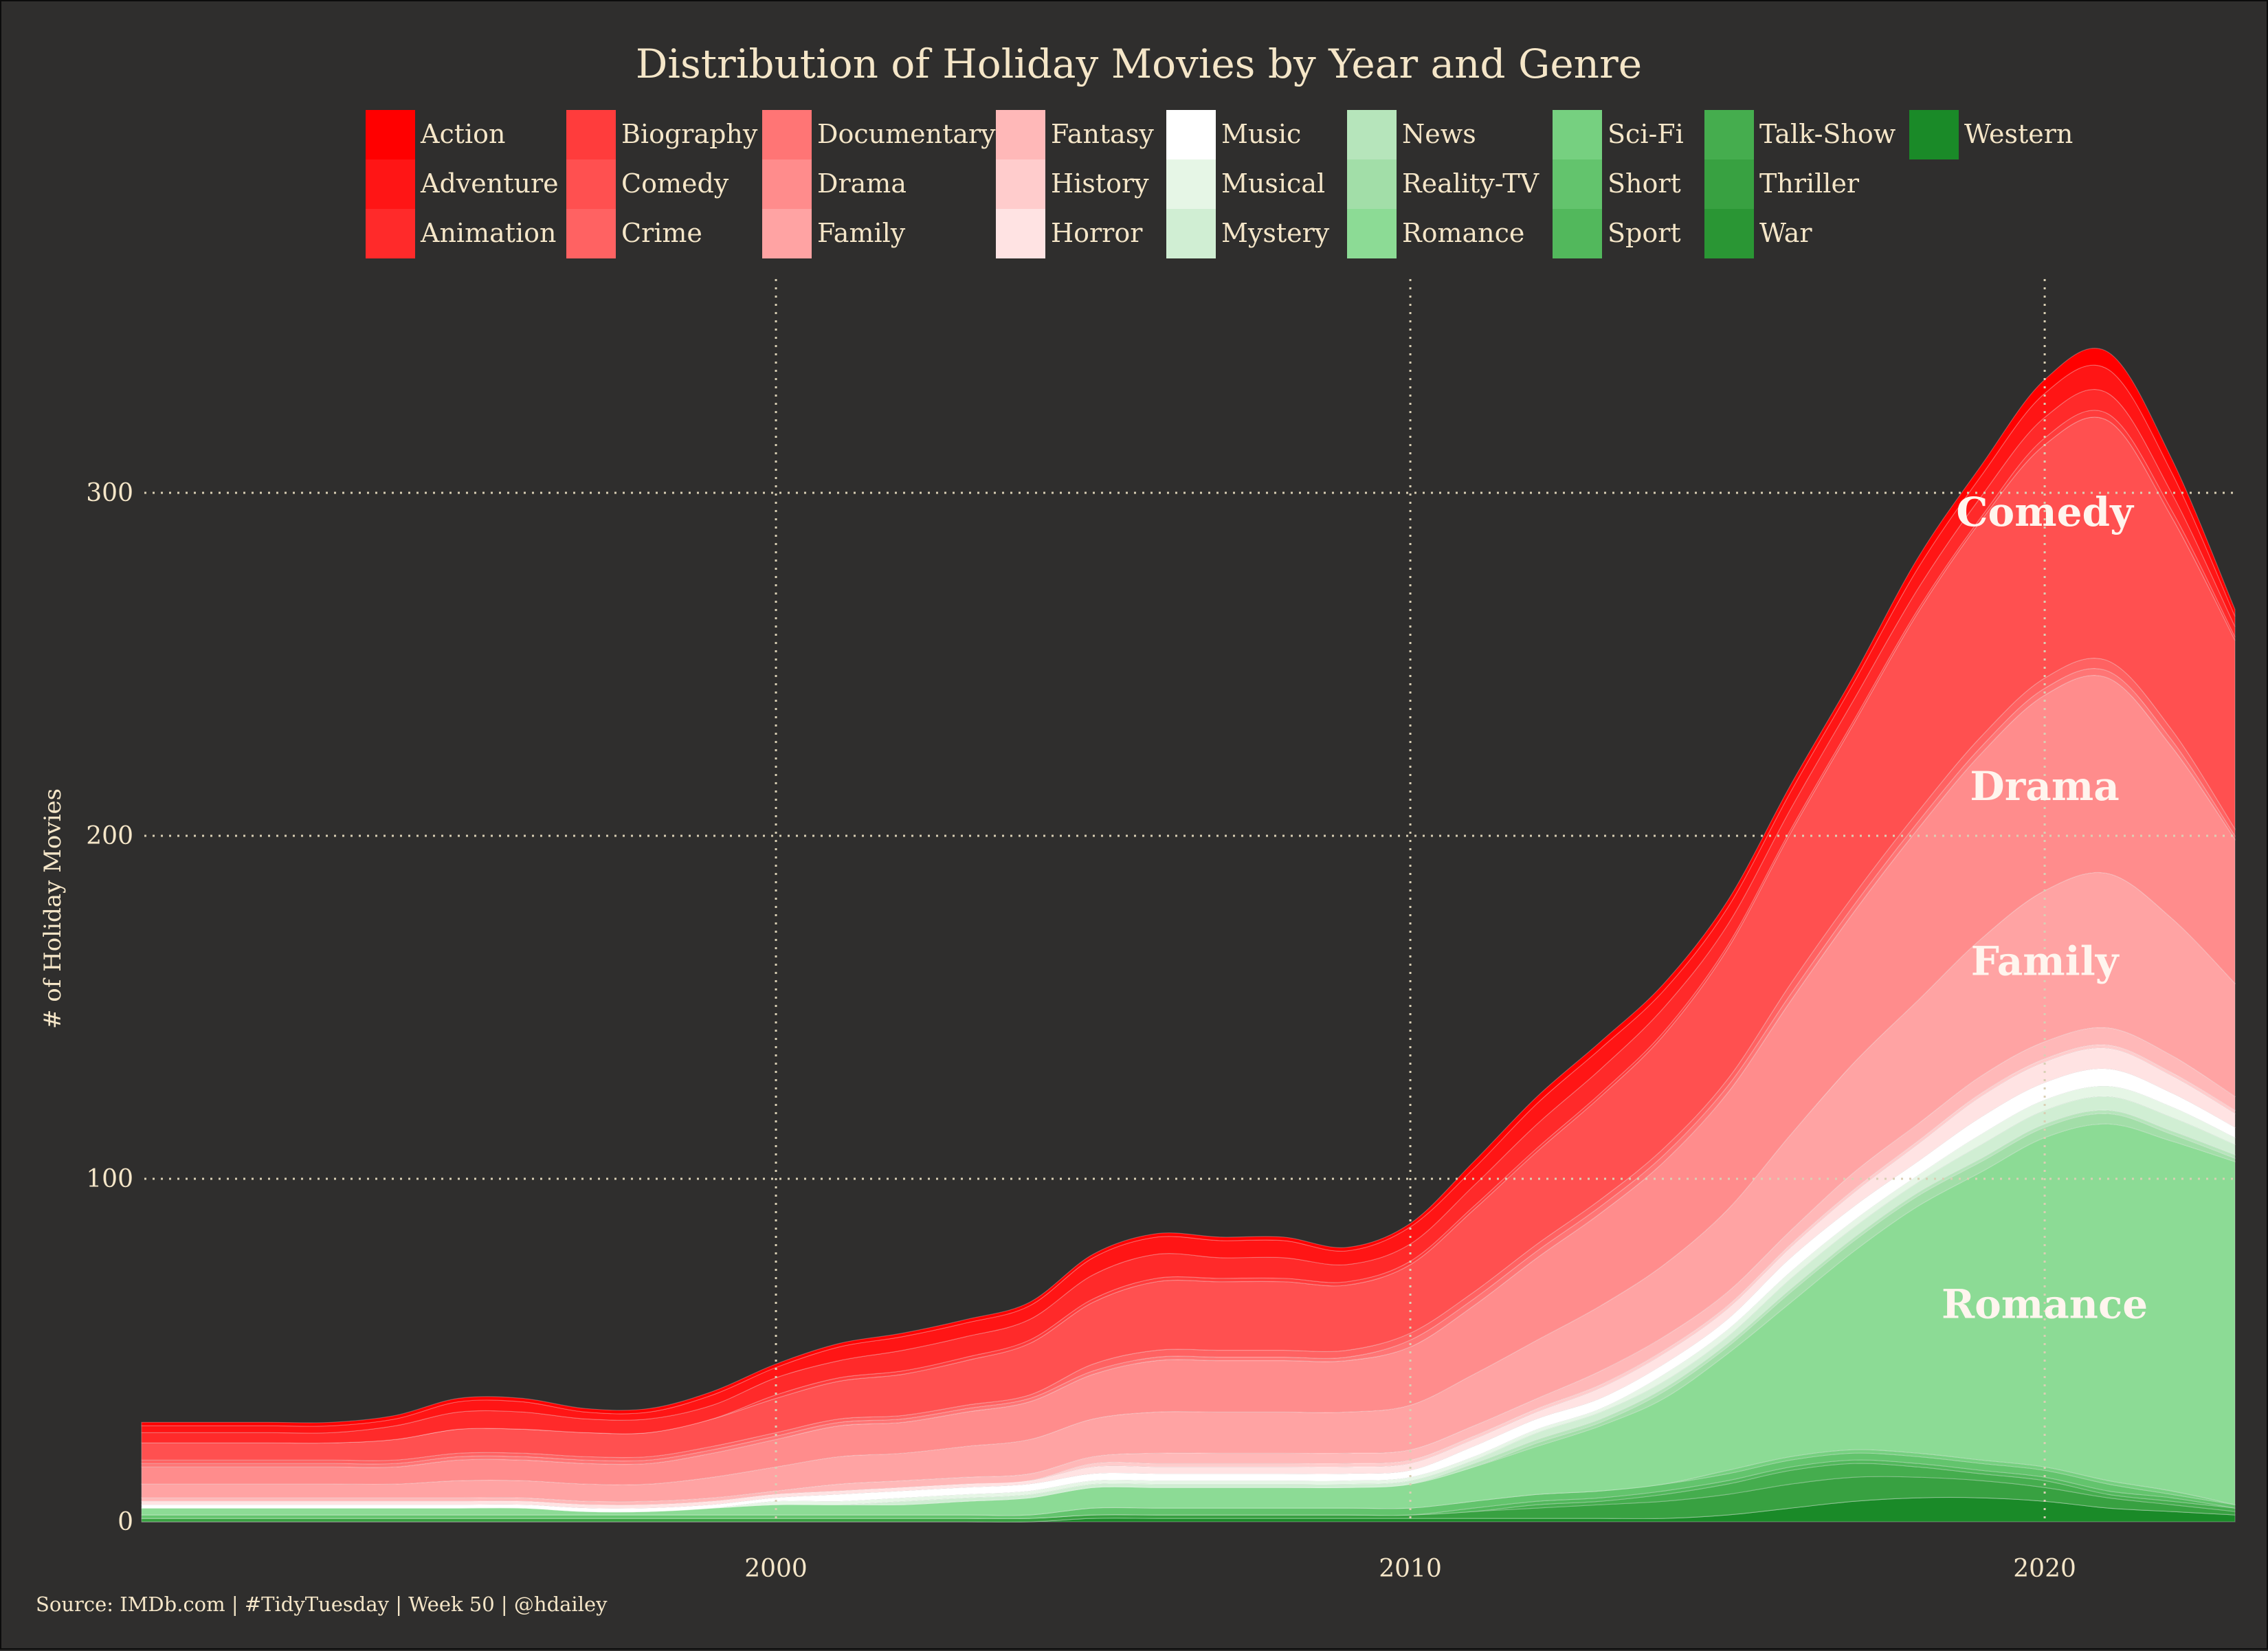 Image resolution: width=2268 pixels, height=1651 pixels. Describe the element at coordinates (2044, 1569) in the screenshot. I see `x-tick-label: 2020` at that location.